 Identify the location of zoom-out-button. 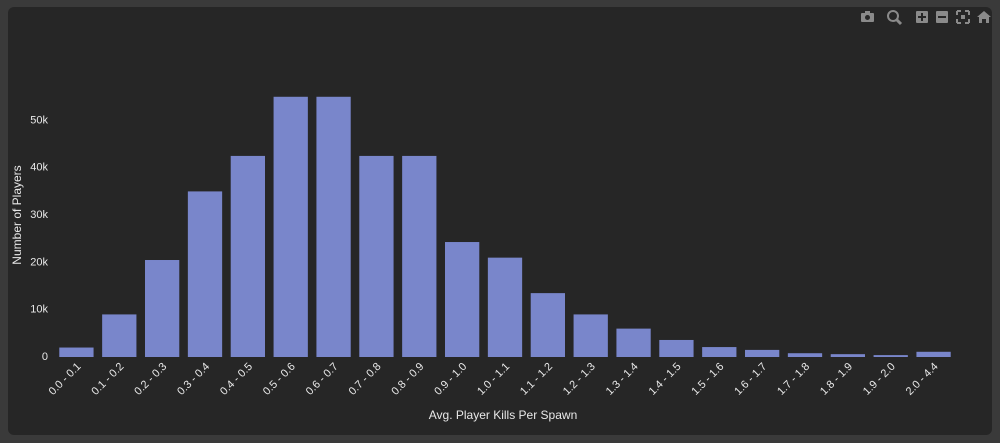
(942, 17).